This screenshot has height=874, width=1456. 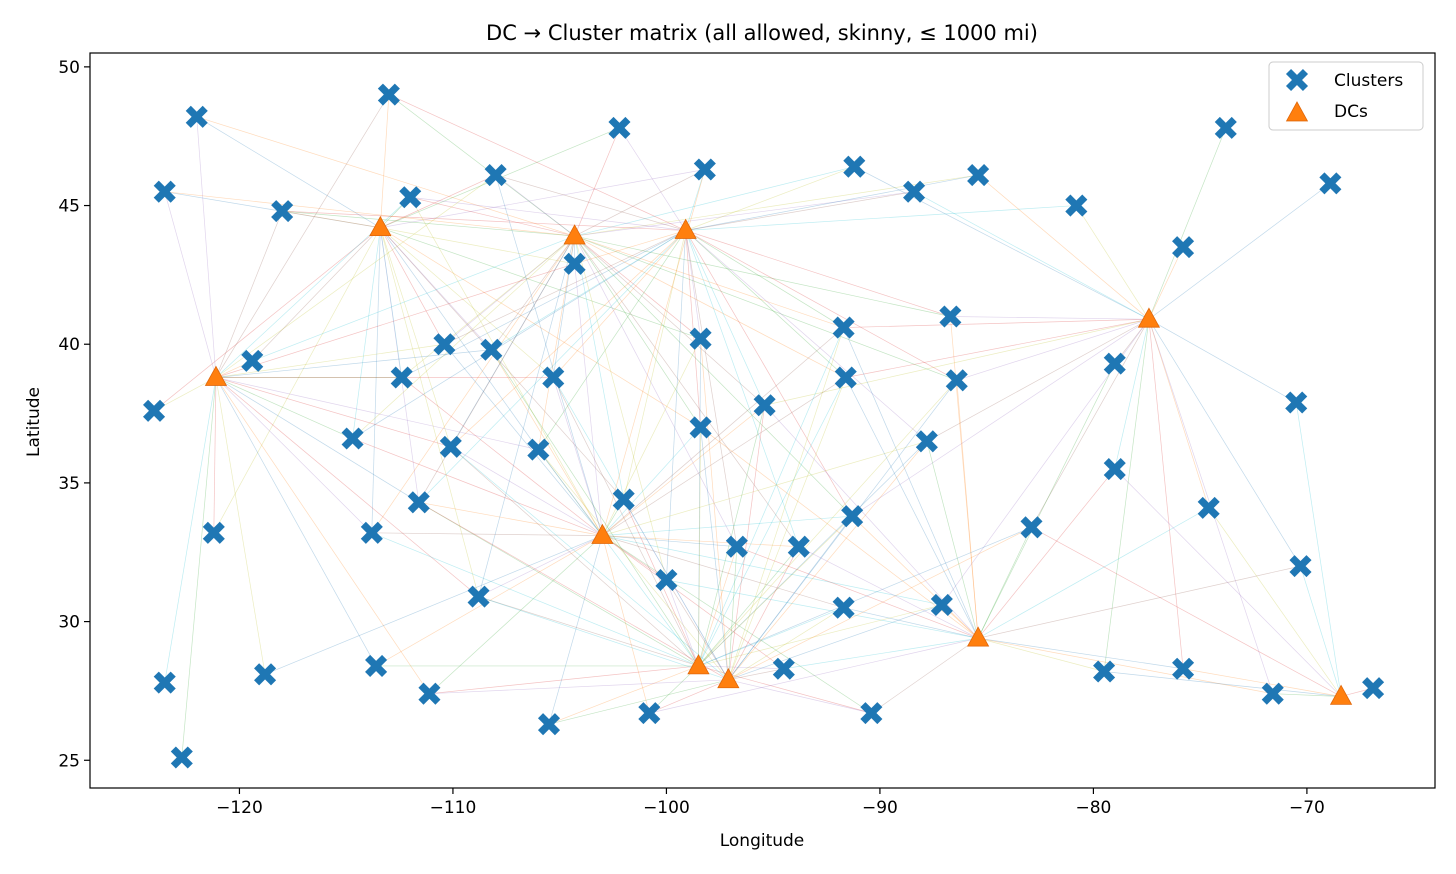 What do you see at coordinates (1297, 80) in the screenshot?
I see `legend-clusters-marker` at bounding box center [1297, 80].